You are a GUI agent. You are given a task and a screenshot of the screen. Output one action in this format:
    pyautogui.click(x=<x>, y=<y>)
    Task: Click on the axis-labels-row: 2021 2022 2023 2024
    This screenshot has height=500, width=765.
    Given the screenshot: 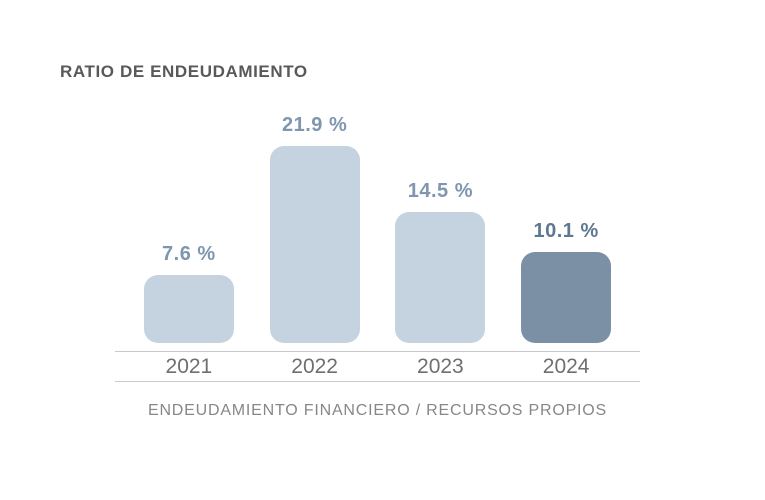 What is the action you would take?
    pyautogui.click(x=377, y=366)
    